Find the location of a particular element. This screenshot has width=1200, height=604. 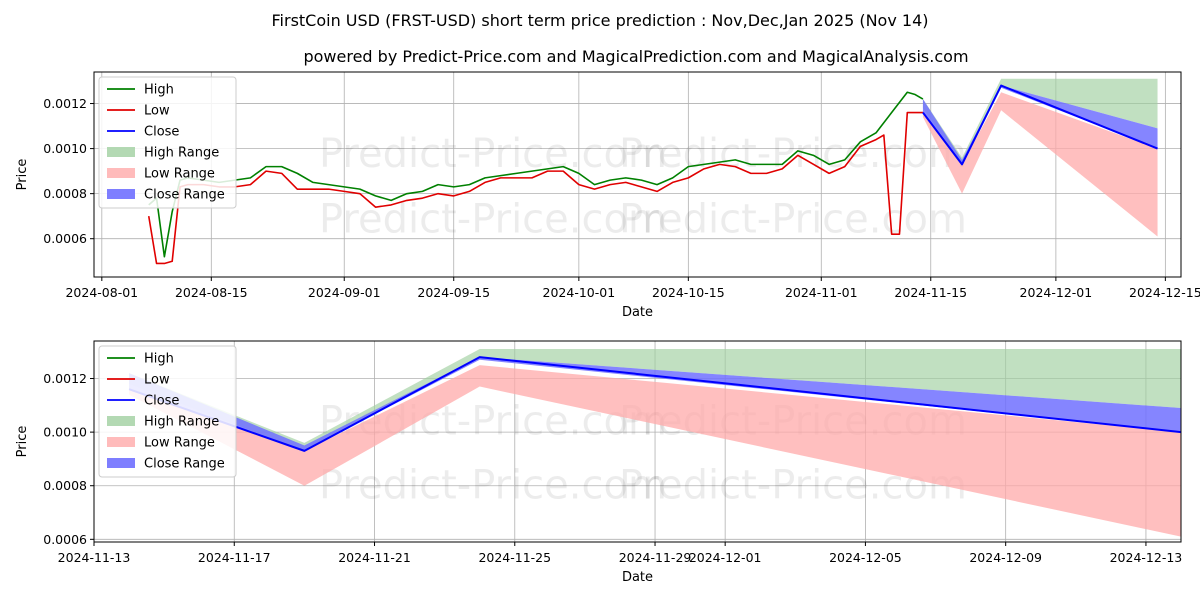

close-series-line is located at coordinates (1040, 125).